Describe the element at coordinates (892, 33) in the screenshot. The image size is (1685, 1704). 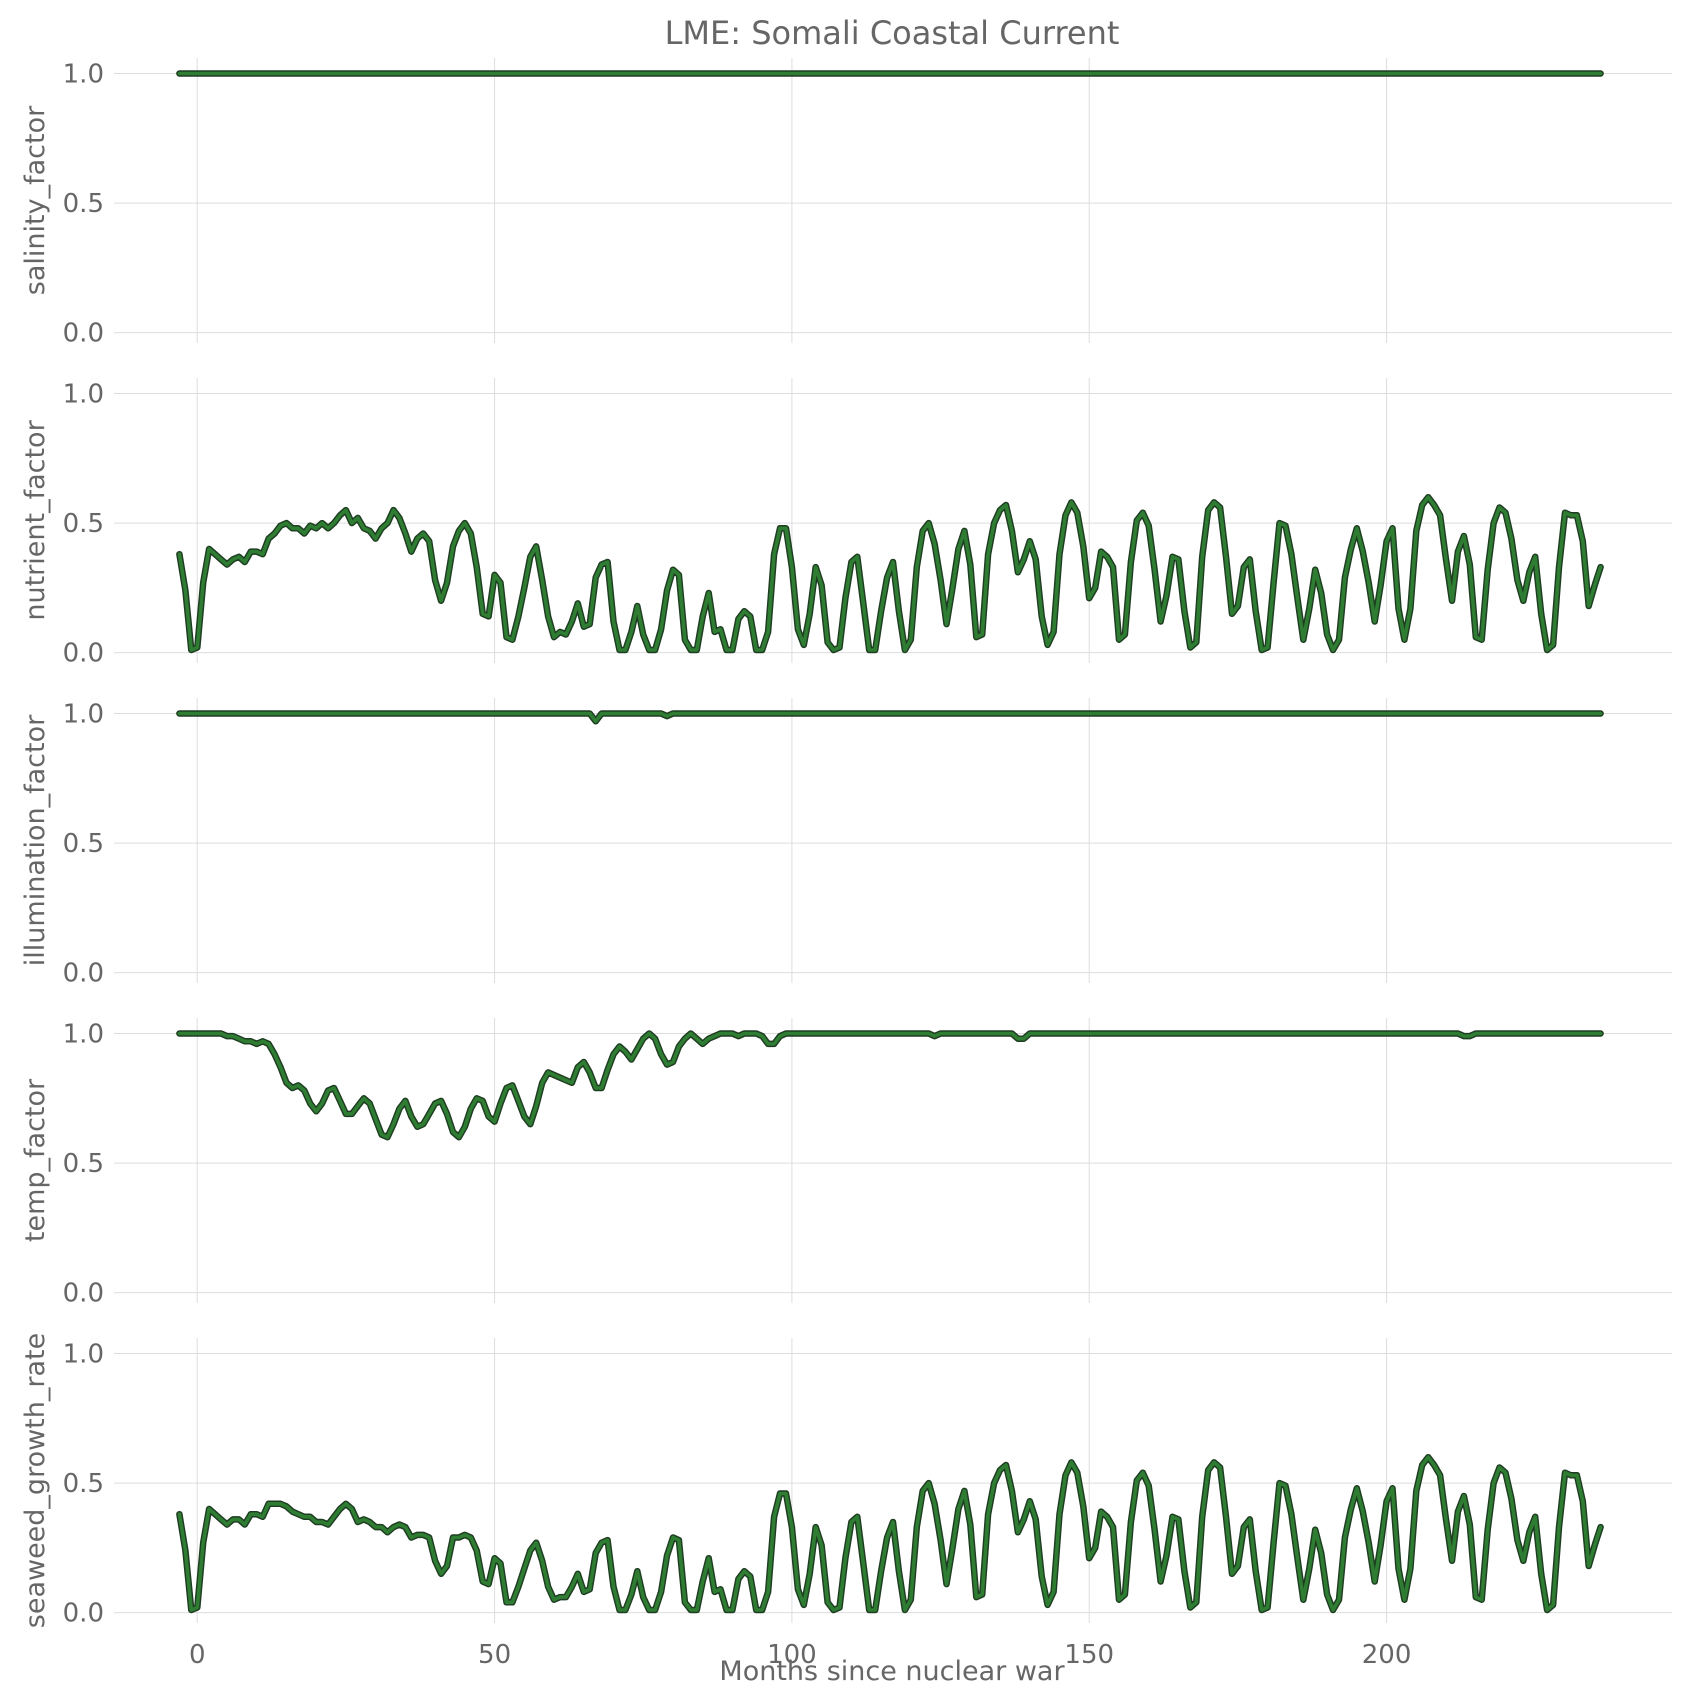
I see `chart-title: LME: Somali Coastal Current` at that location.